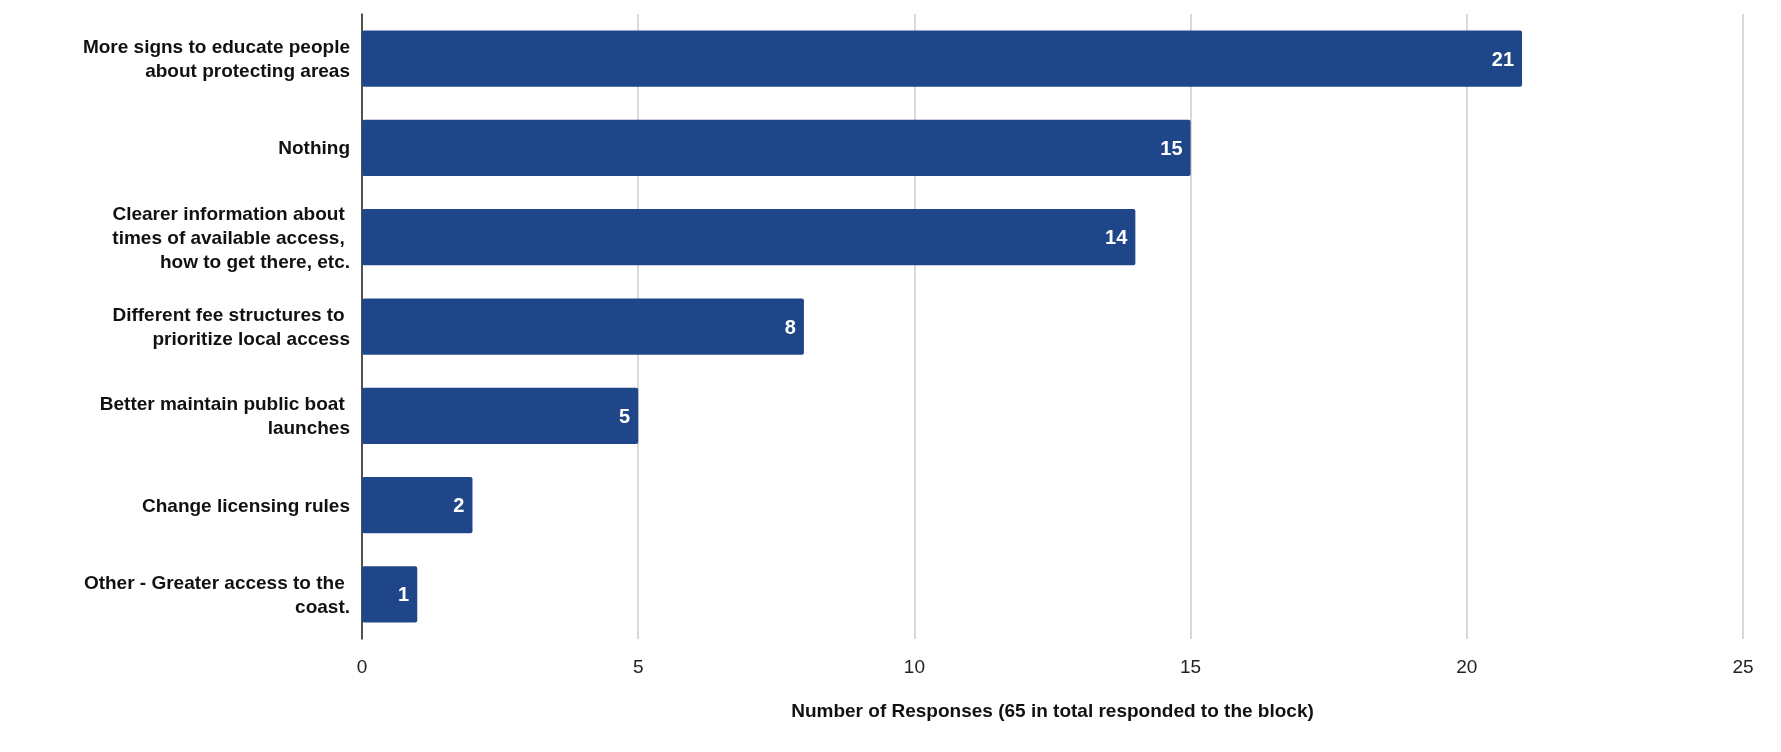 This screenshot has height=752, width=1781. Describe the element at coordinates (224, 416) in the screenshot. I see `y-tick-label: Better maintain public boat launches` at that location.